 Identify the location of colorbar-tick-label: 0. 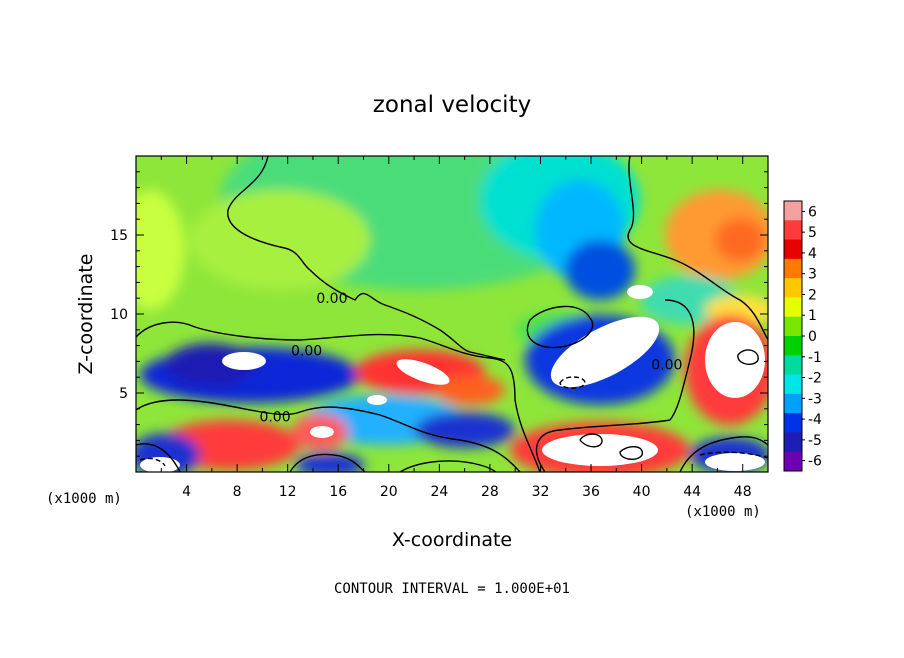
(812, 337).